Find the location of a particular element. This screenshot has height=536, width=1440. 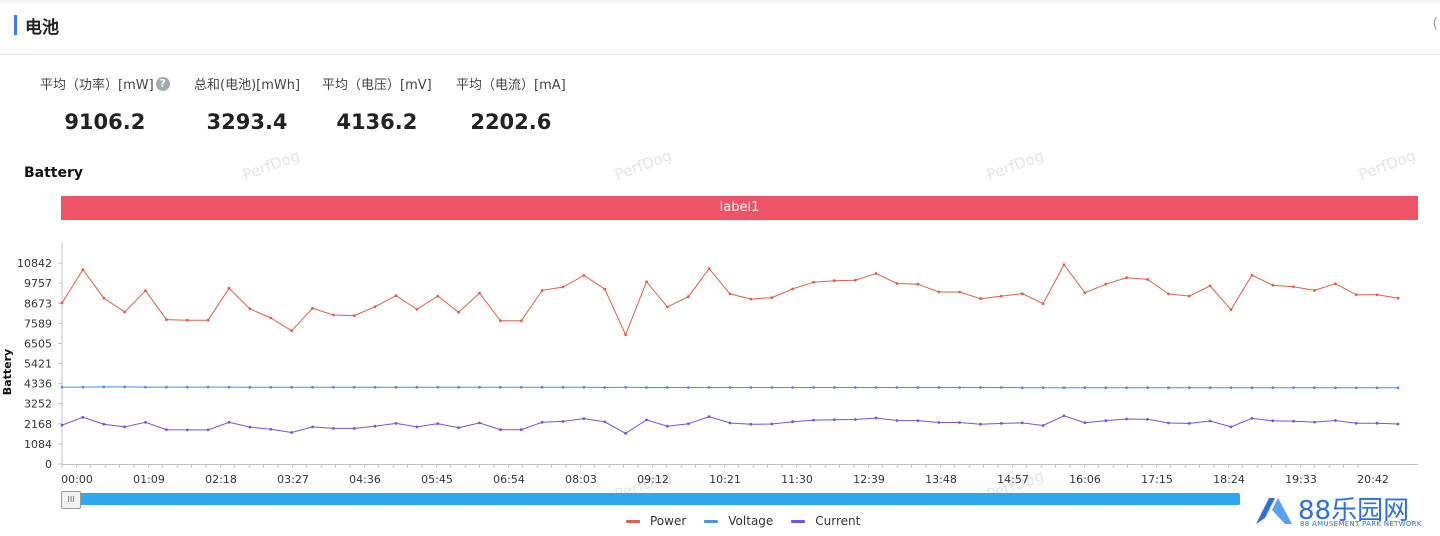

legend-item-current: Current is located at coordinates (825, 521).